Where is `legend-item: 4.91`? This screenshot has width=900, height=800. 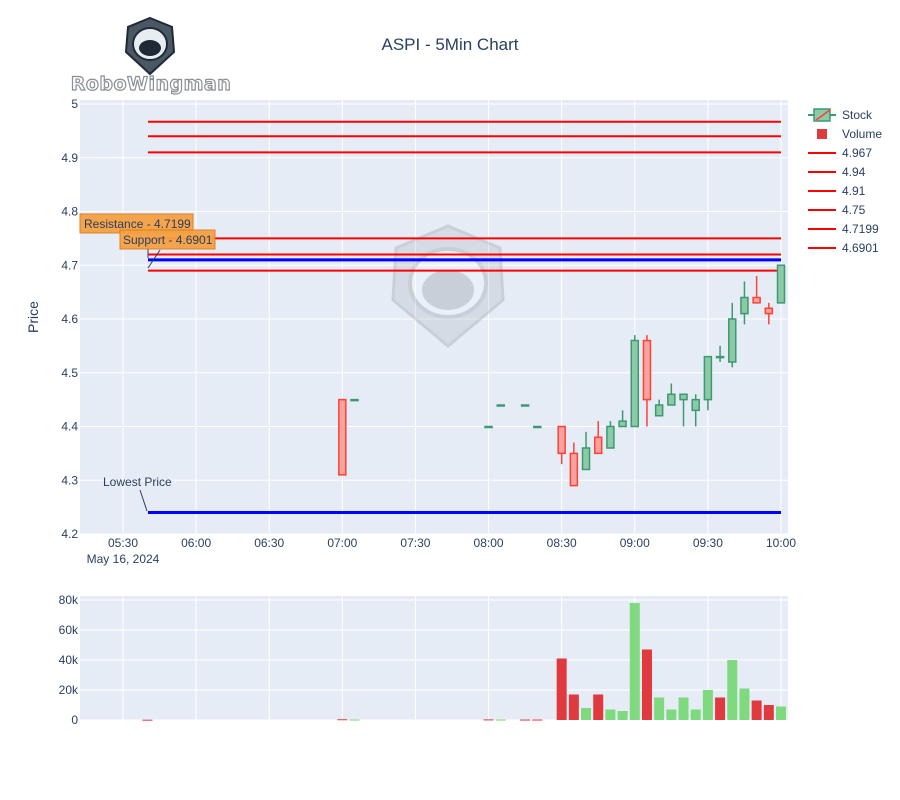
legend-item: 4.91 is located at coordinates (837, 191).